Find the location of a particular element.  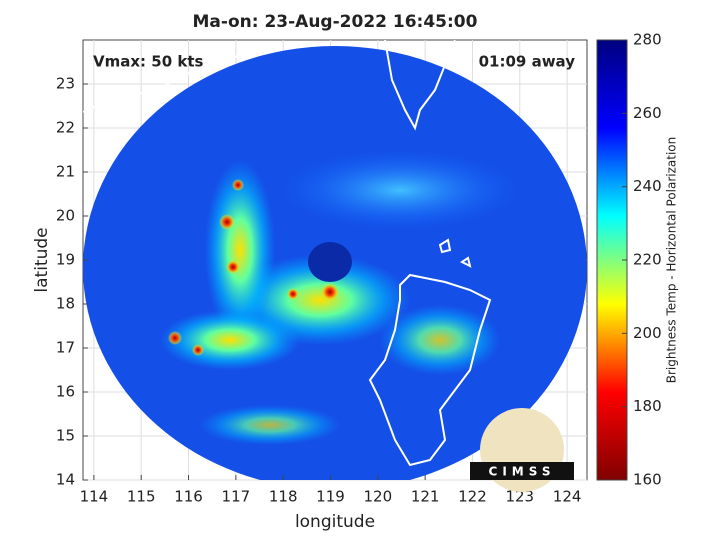

eye is located at coordinates (330, 262).